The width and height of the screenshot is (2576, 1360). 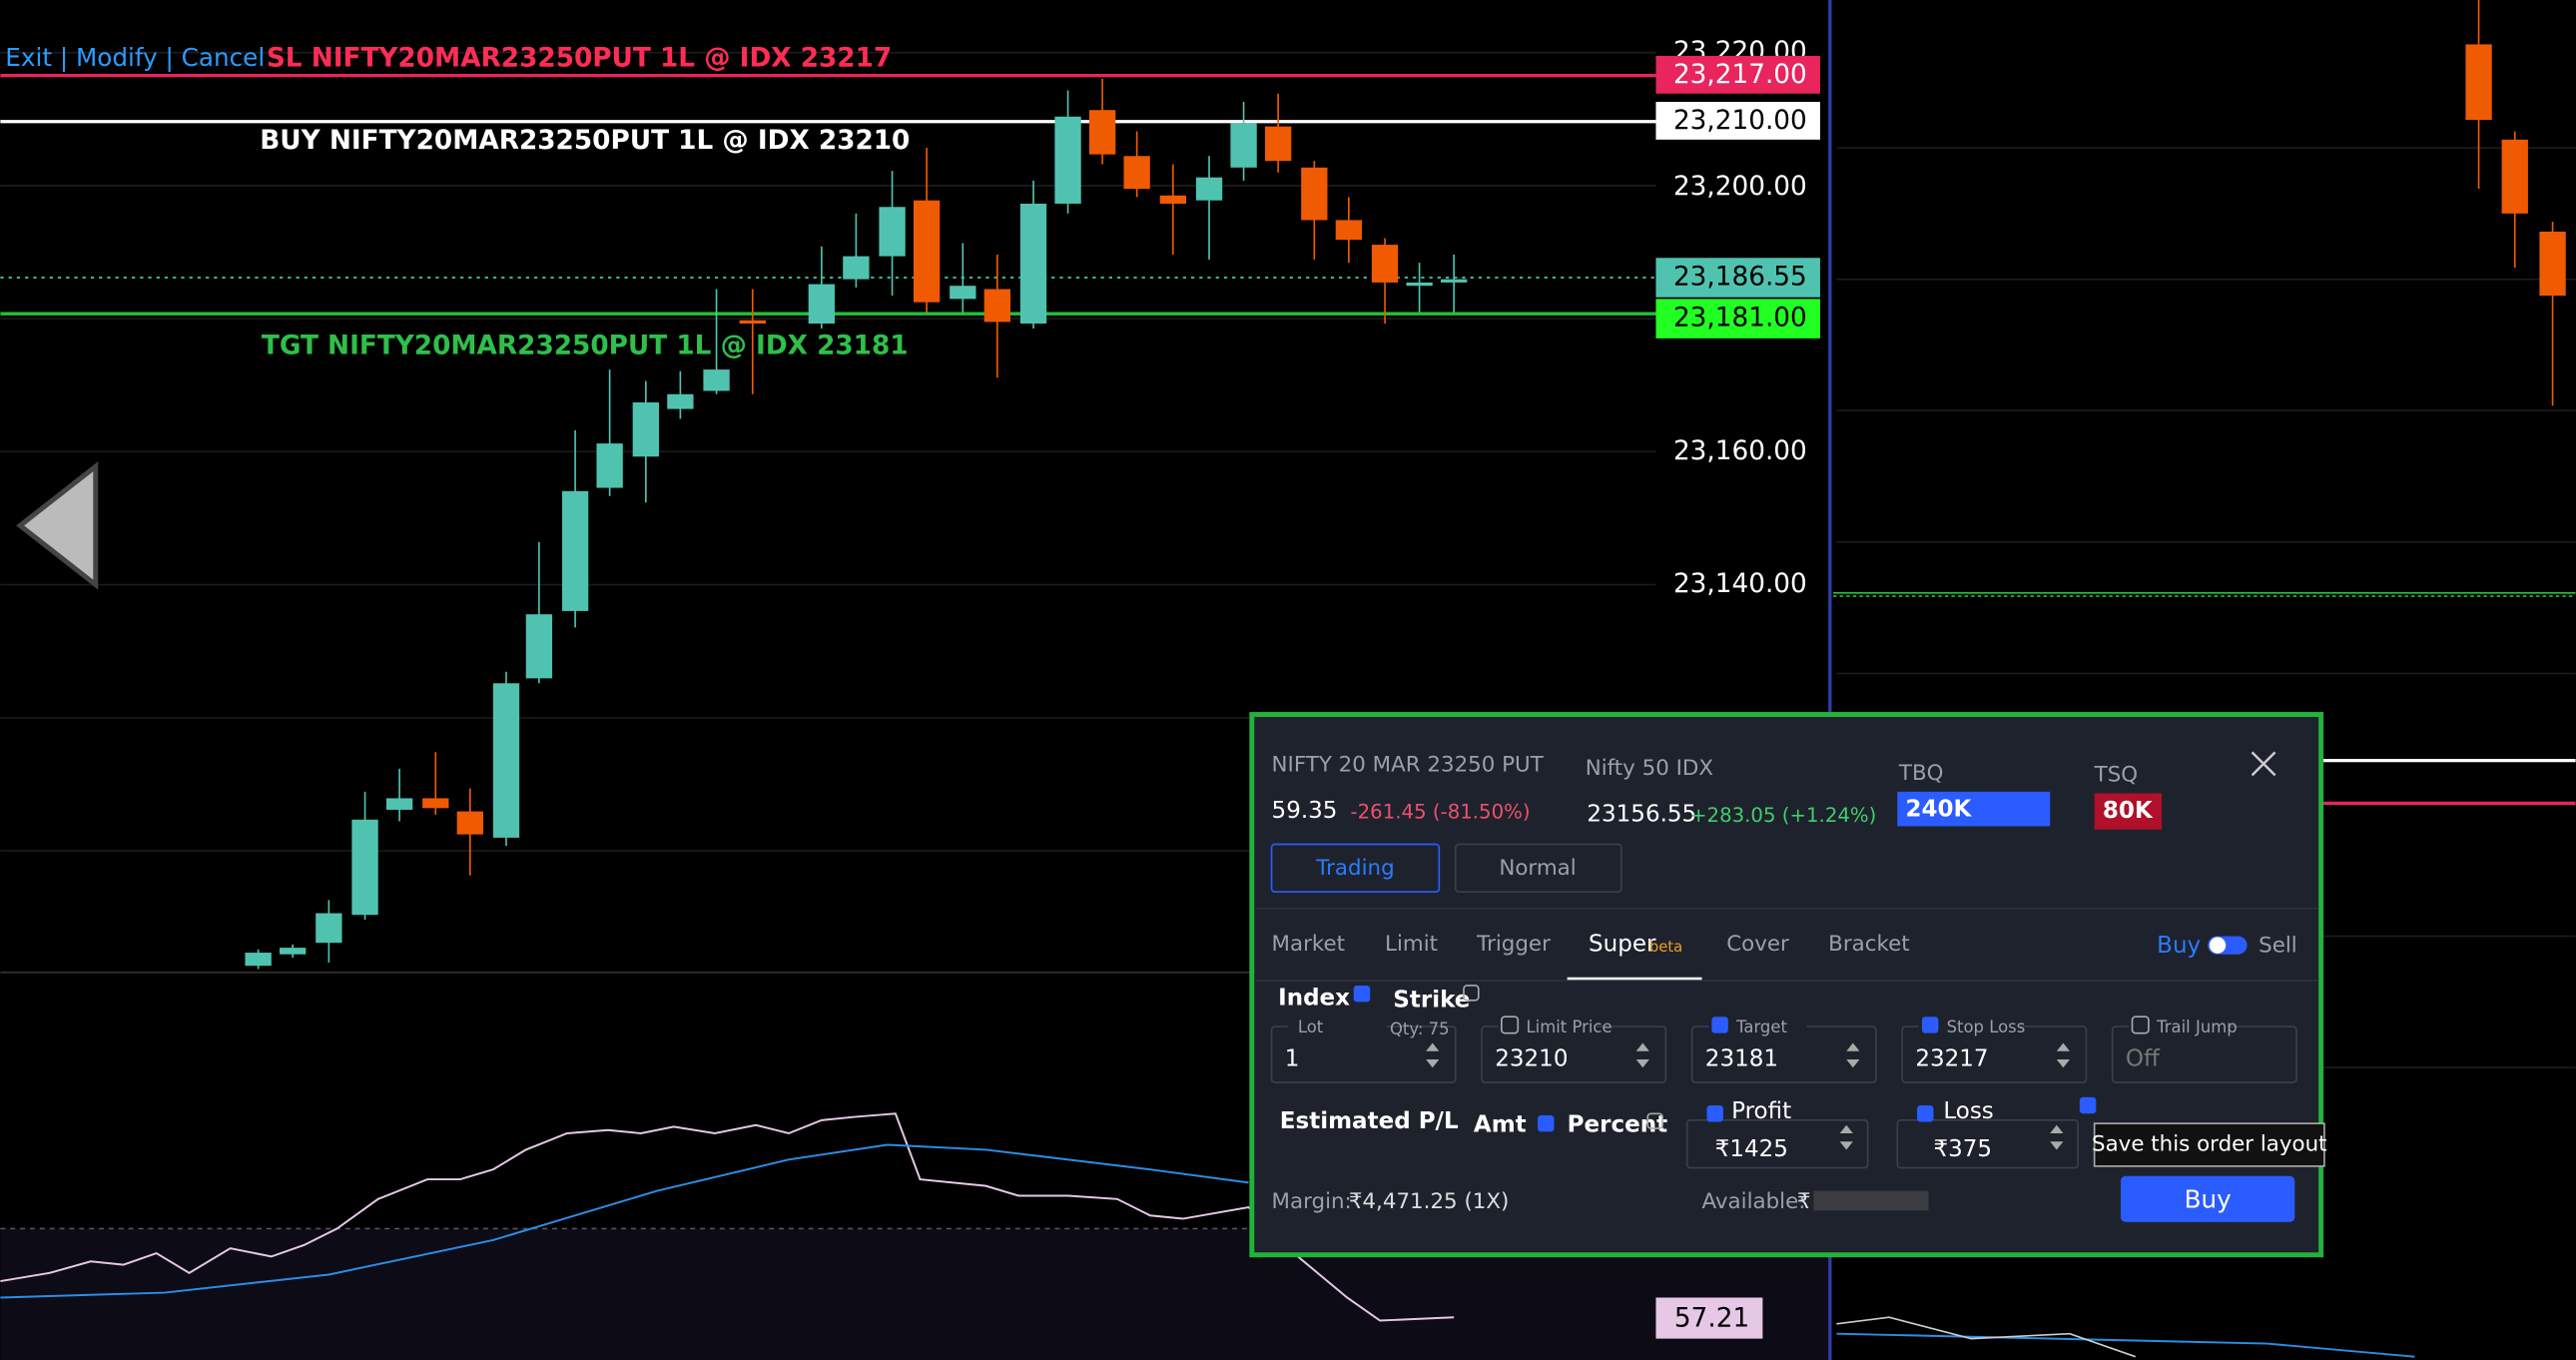 I want to click on price-label: 23,200.00, so click(x=1740, y=187).